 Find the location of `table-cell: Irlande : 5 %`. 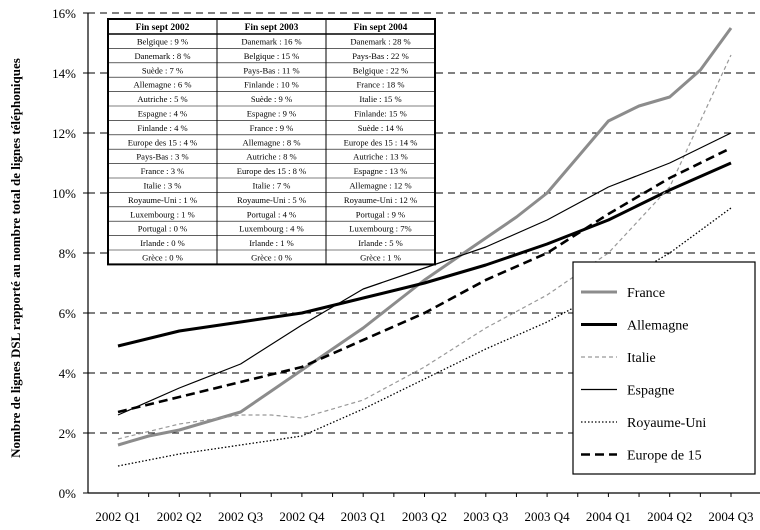

table-cell: Irlande : 5 % is located at coordinates (380, 243).